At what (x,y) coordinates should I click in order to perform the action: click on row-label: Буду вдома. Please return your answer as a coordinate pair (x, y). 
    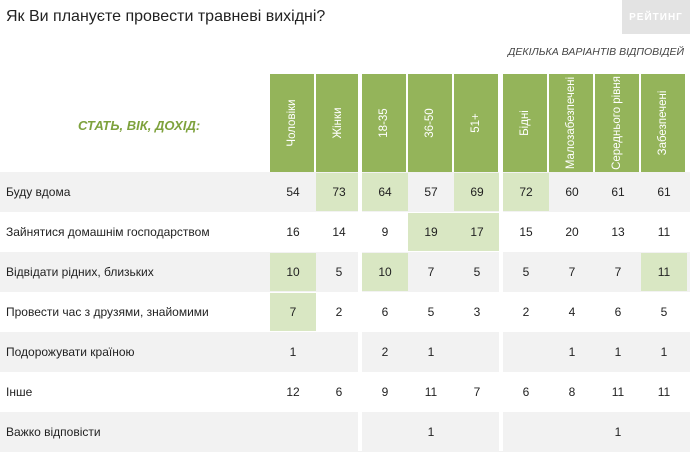
    Looking at the image, I should click on (38, 192).